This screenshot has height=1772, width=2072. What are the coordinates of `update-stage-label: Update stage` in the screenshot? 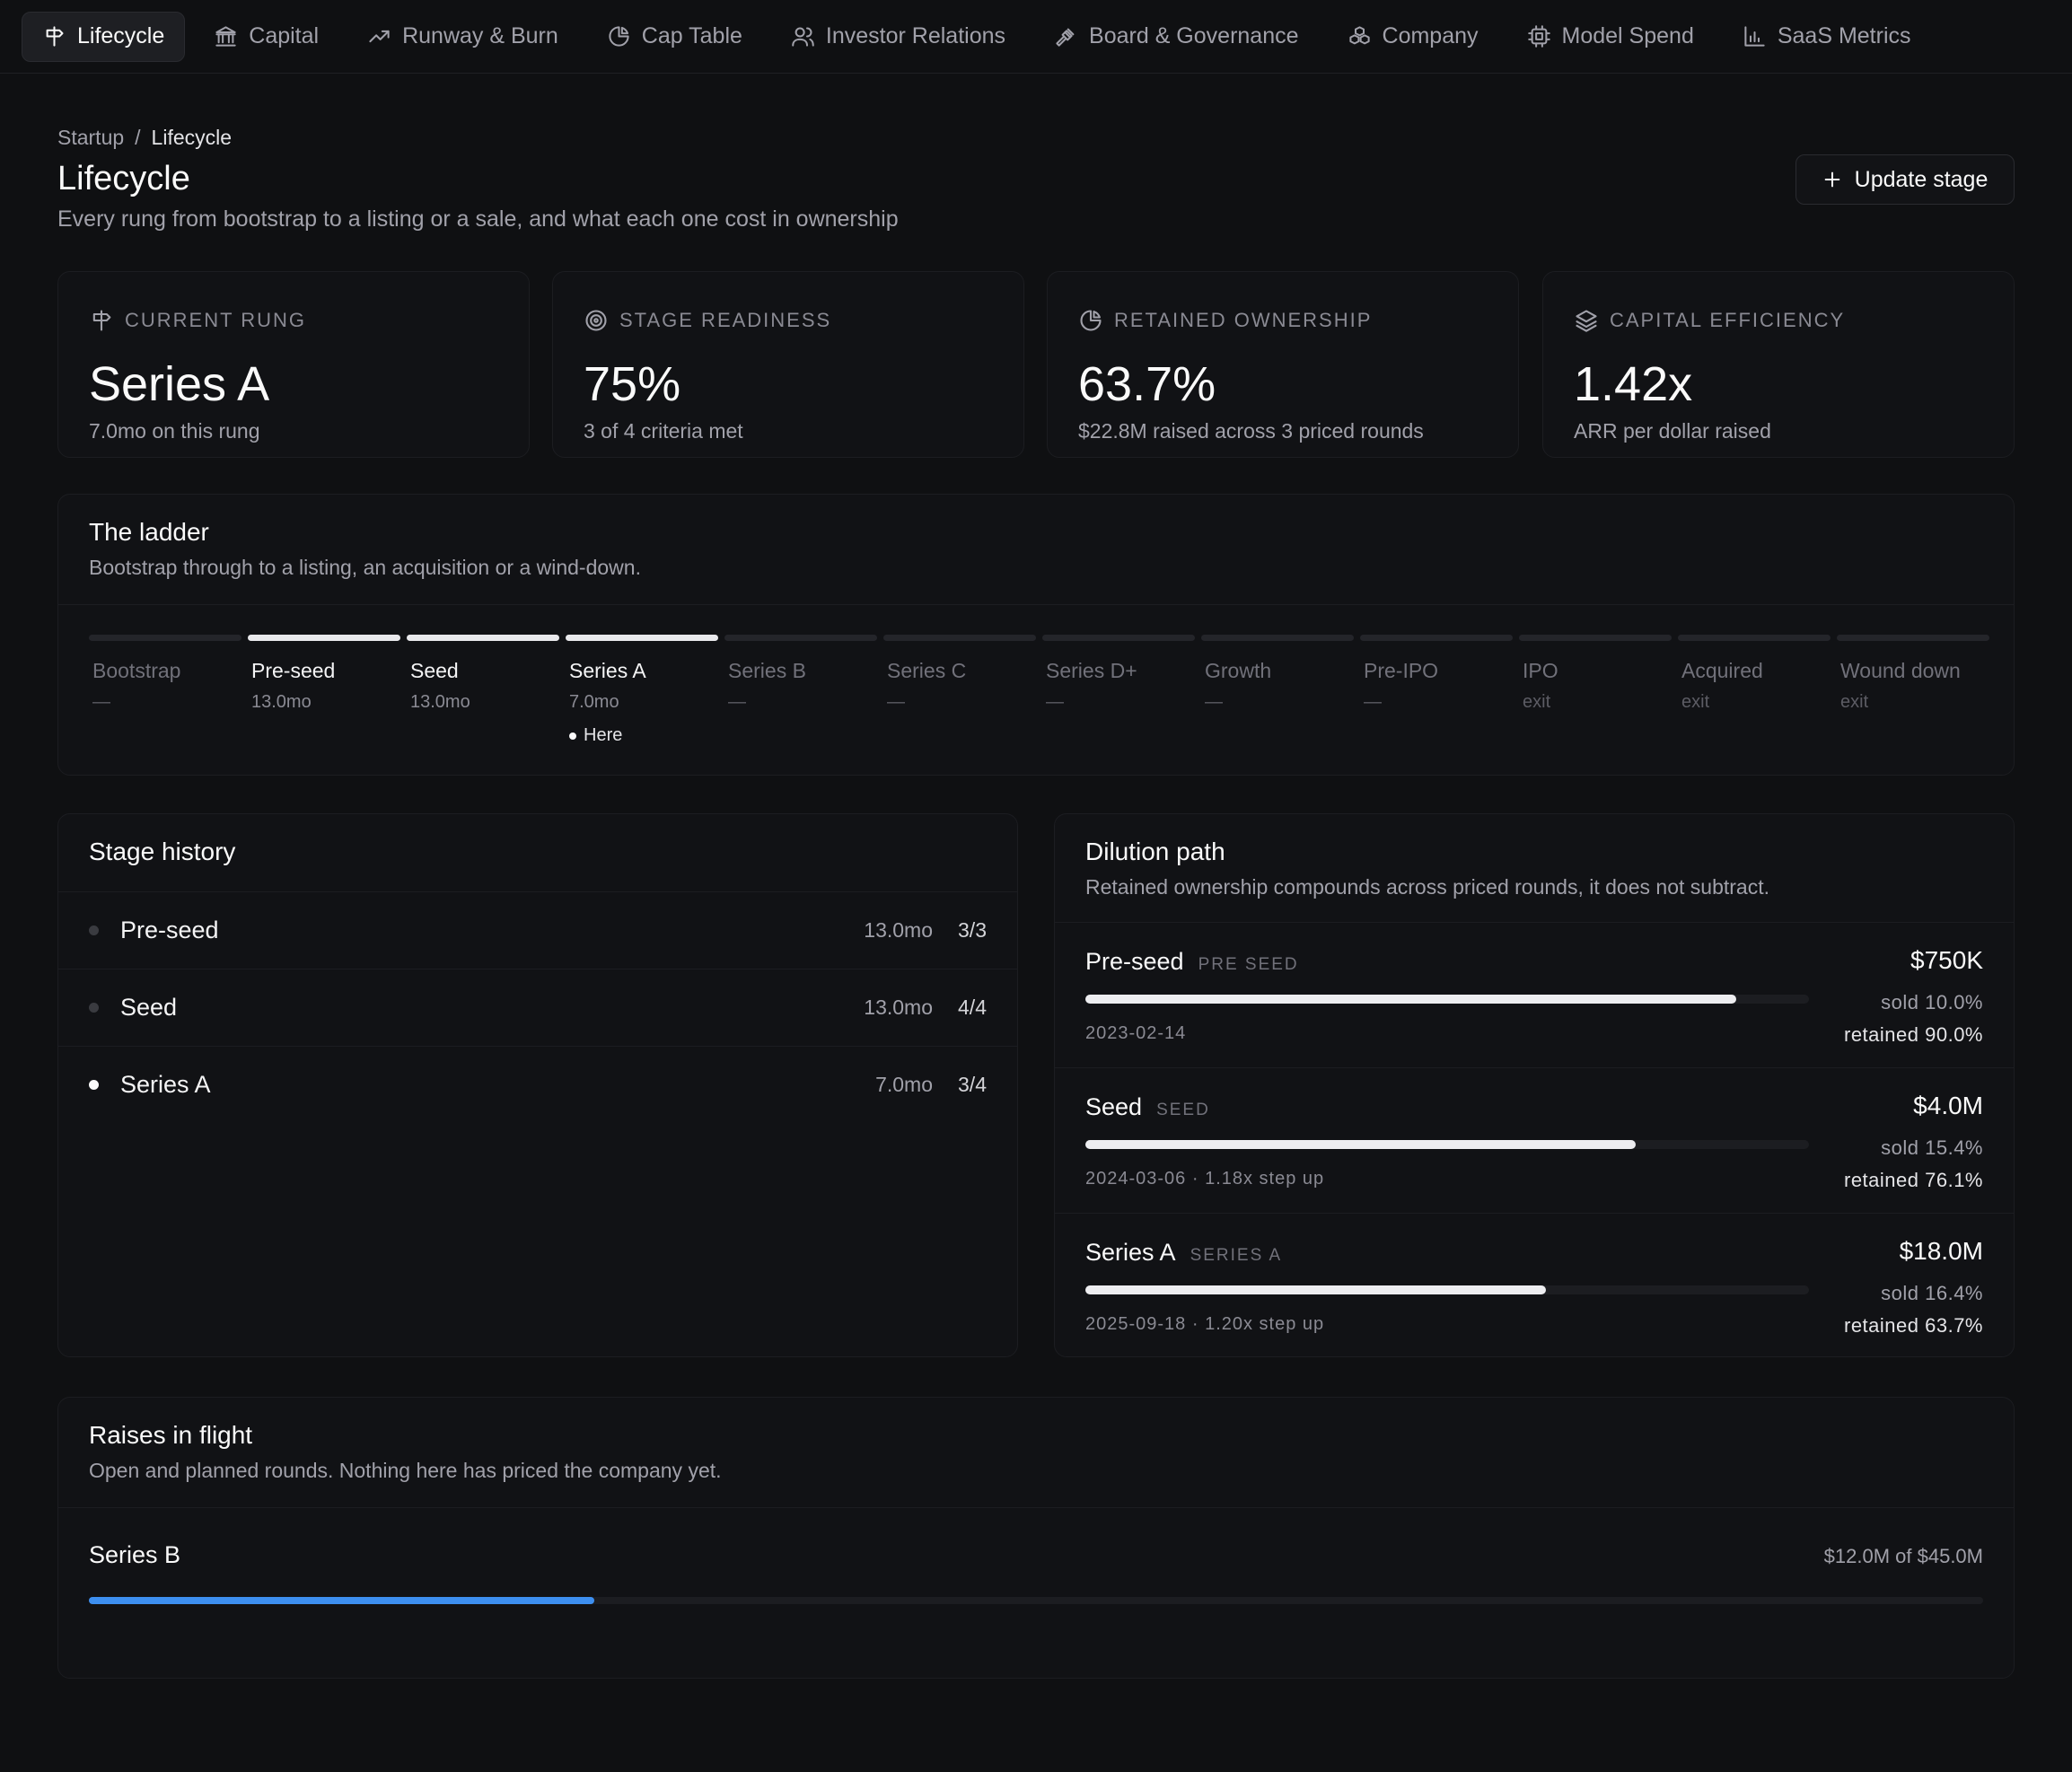 It's located at (1922, 179).